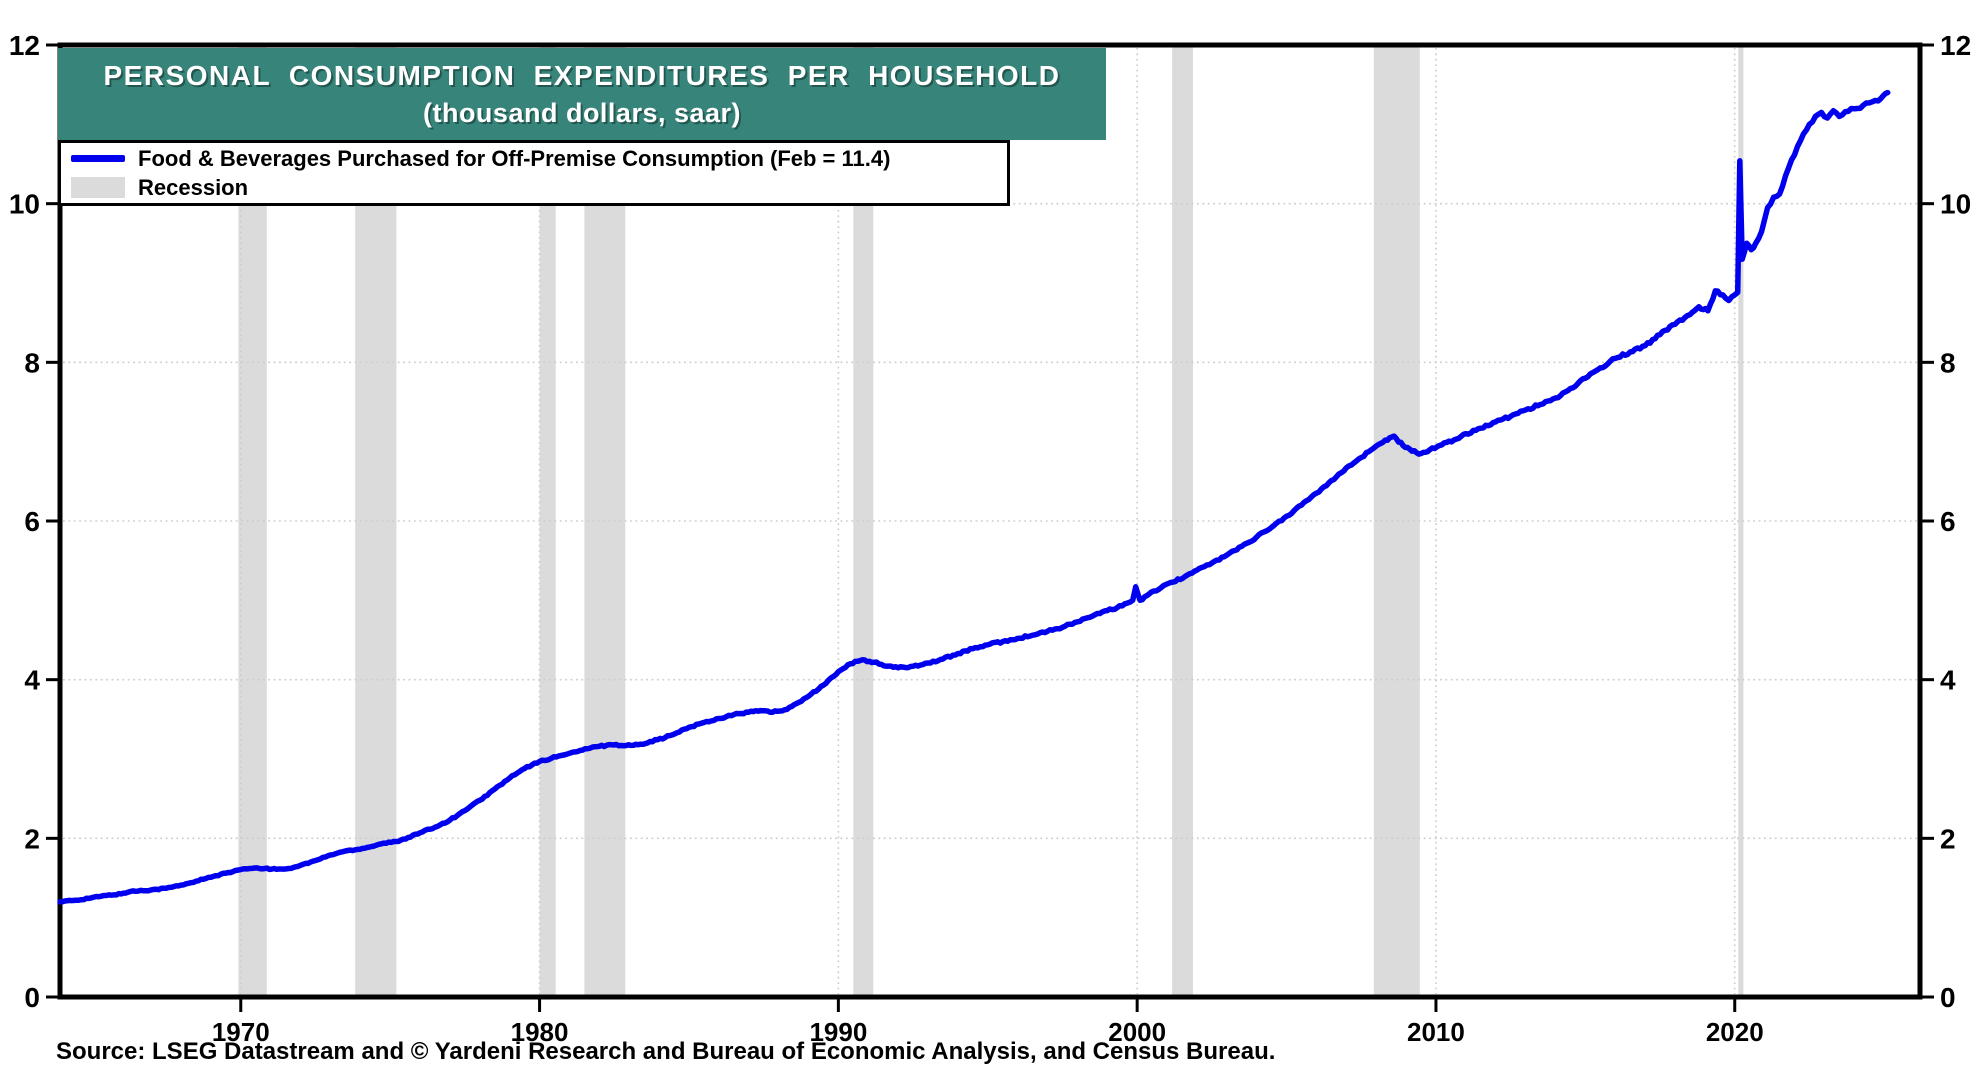 Image resolution: width=1980 pixels, height=1080 pixels. Describe the element at coordinates (1137, 1032) in the screenshot. I see `x-axis-label: 2000` at that location.